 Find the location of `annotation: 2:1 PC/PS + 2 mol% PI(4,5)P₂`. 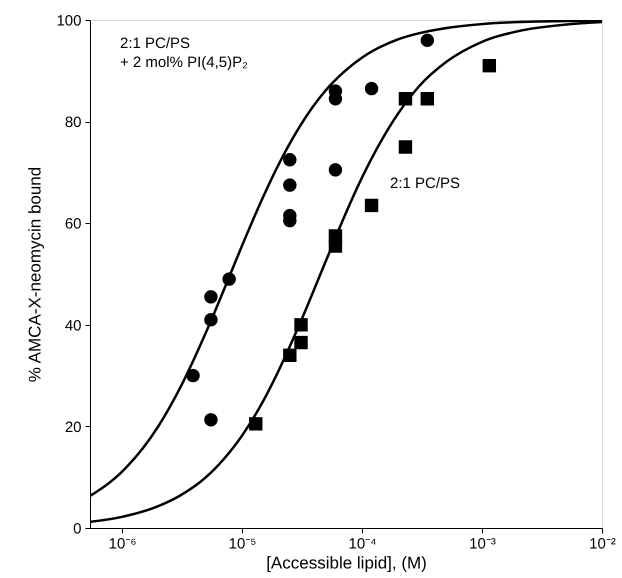

annotation: 2:1 PC/PS + 2 mol% PI(4,5)P₂ is located at coordinates (184, 53).